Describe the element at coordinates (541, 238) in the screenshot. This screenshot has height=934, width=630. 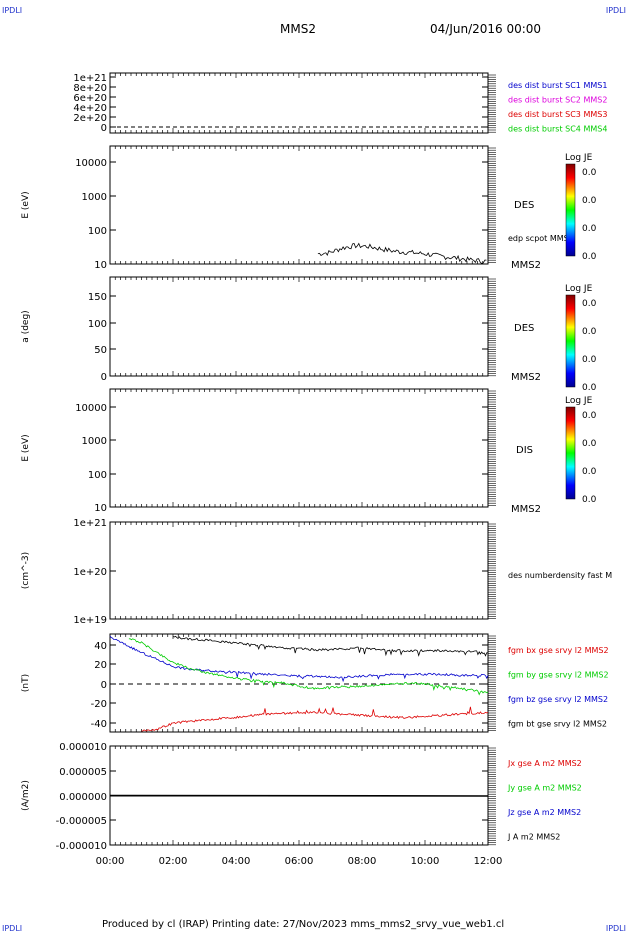
I see `overlay-label: edp scpot MMS2` at that location.